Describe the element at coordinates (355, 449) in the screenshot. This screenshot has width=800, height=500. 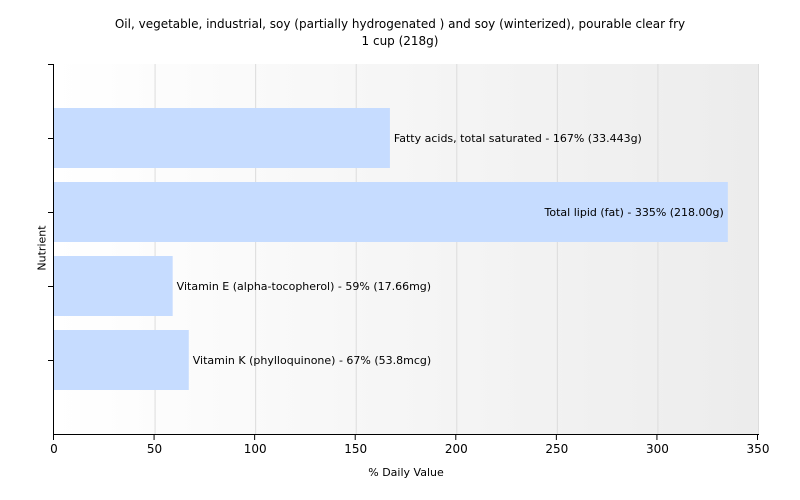
I see `x-tick-label: 150` at that location.